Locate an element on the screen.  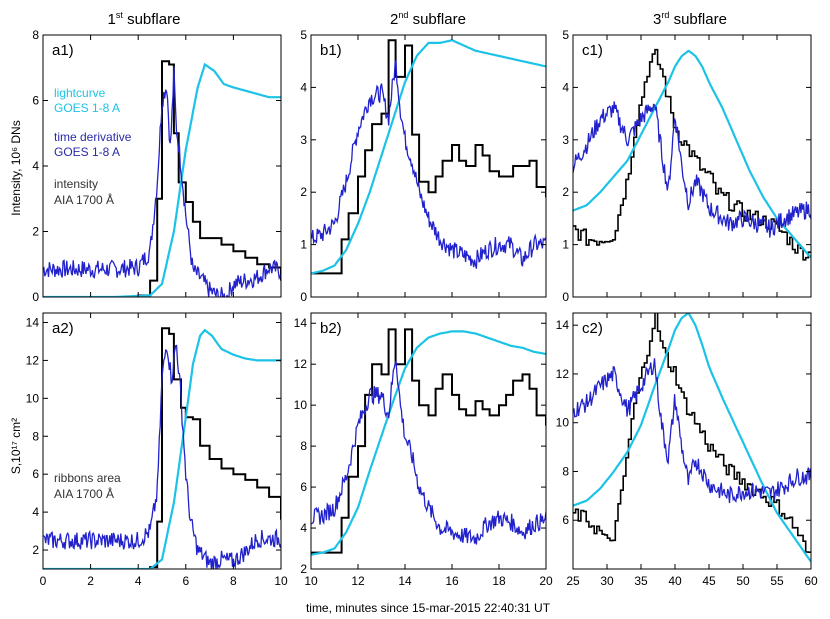
y-tick-label-b2: 4 is located at coordinates (303, 528).